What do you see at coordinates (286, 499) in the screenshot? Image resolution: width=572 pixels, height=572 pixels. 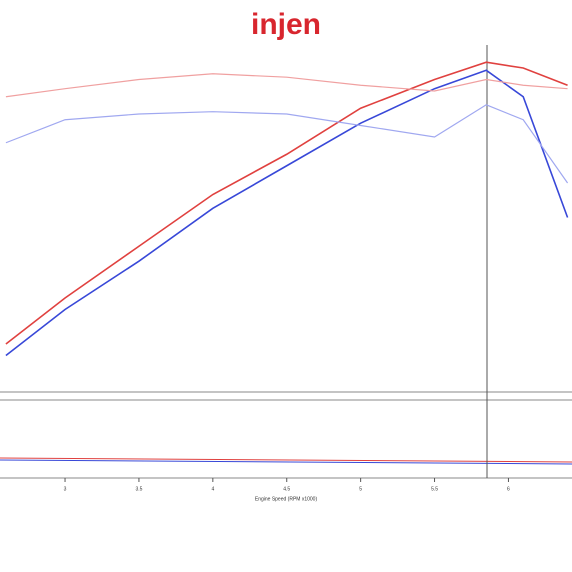 I see `x-axis-title: Engine Speed (RPM x1000)` at bounding box center [286, 499].